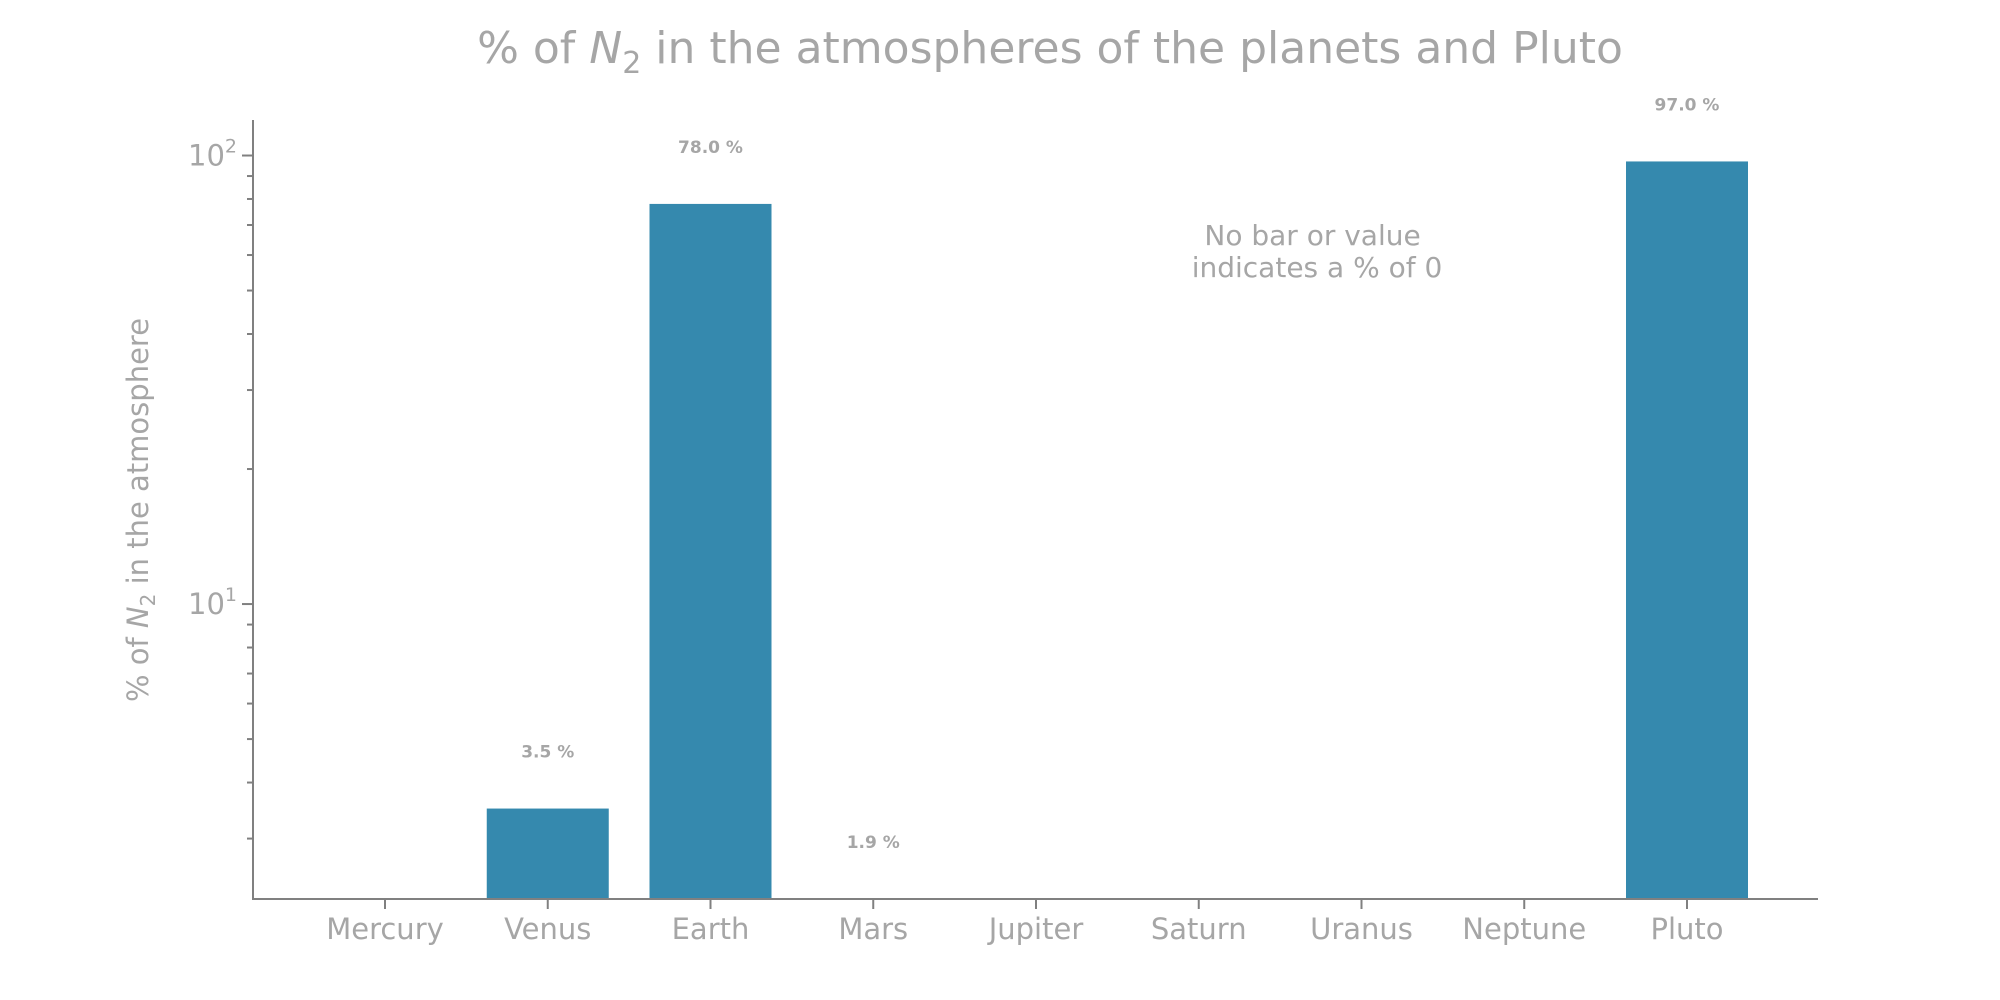 Image resolution: width=2000 pixels, height=1000 pixels. I want to click on bar-pluto, so click(1687, 530).